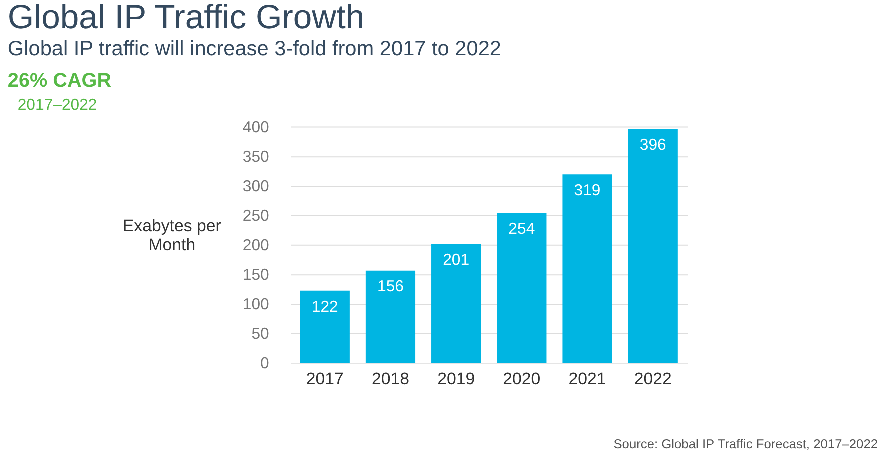  I want to click on y-tick-label: 300, so click(256, 187).